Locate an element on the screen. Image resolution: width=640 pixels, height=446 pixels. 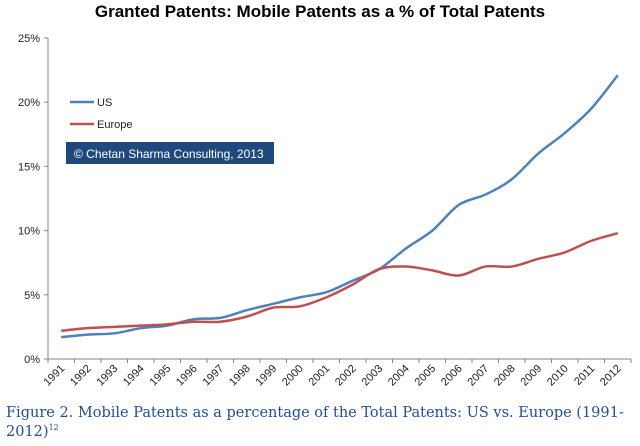
x-tick-label: 2012 is located at coordinates (611, 376).